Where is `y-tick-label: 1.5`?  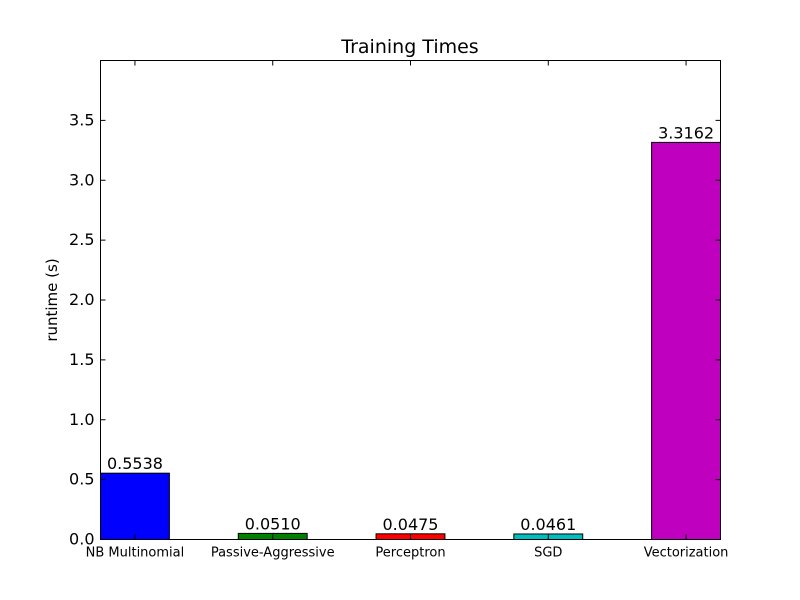 y-tick-label: 1.5 is located at coordinates (81, 359).